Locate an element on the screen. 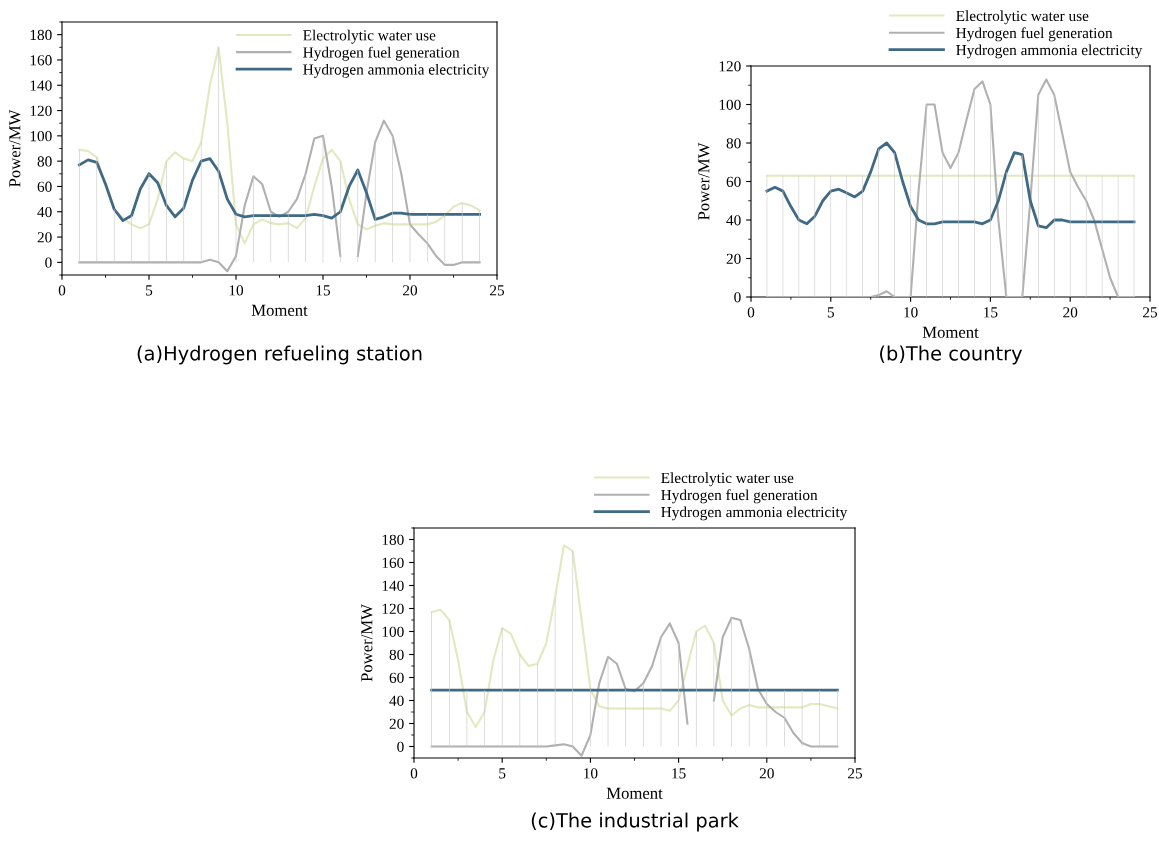 The image size is (1159, 858). text: (a)Hydrogen refueling station is located at coordinates (279, 355).